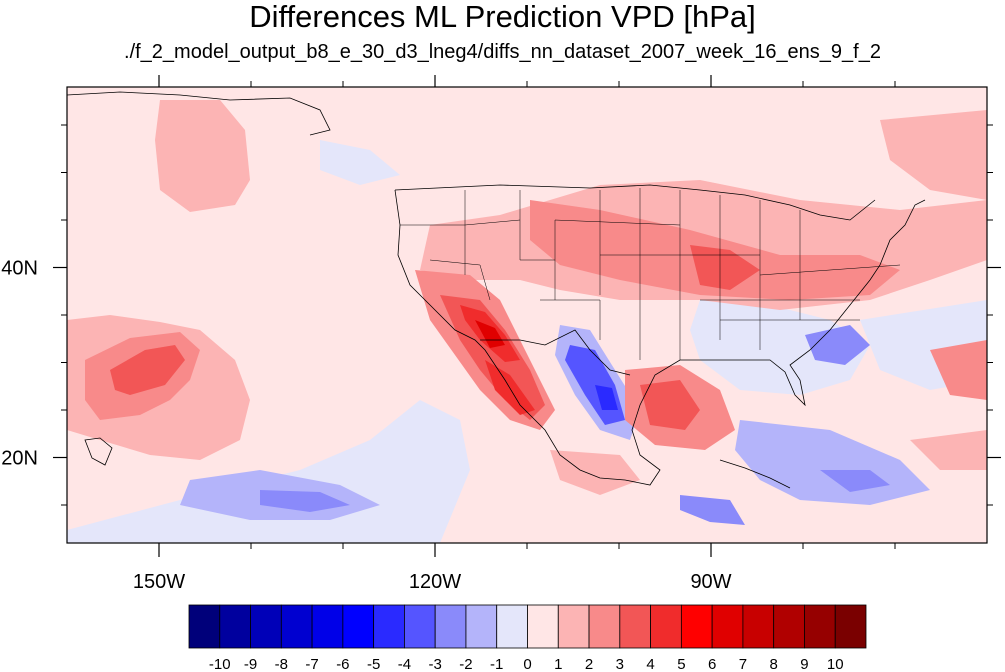 The width and height of the screenshot is (1005, 672). Describe the element at coordinates (220, 664) in the screenshot. I see `colorbar-label: -10` at that location.